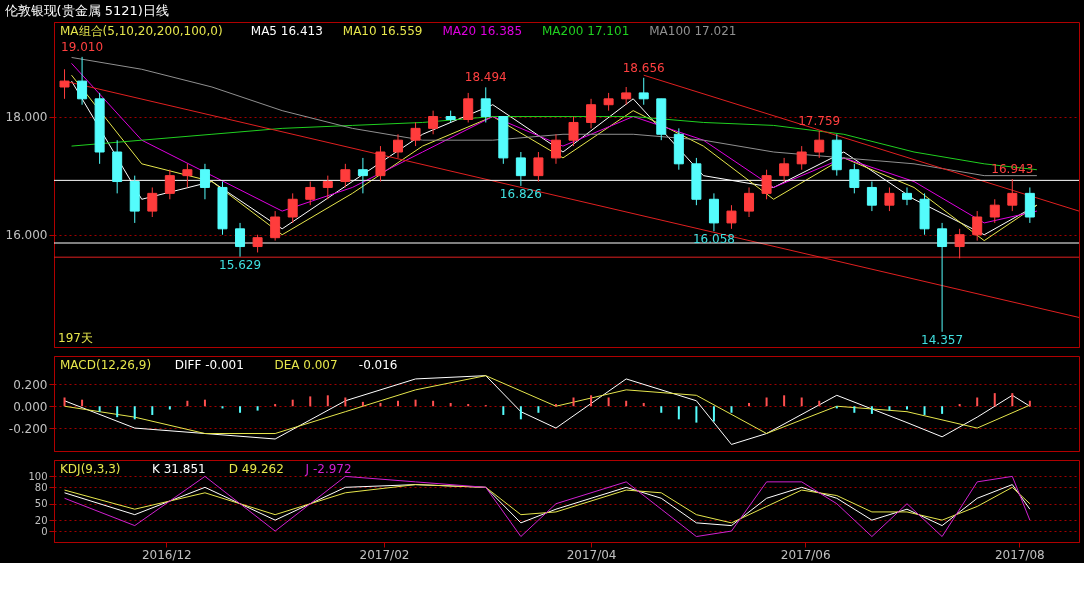 The height and width of the screenshot is (589, 1086). Describe the element at coordinates (942, 339) in the screenshot. I see `annotation: 14.357` at that location.